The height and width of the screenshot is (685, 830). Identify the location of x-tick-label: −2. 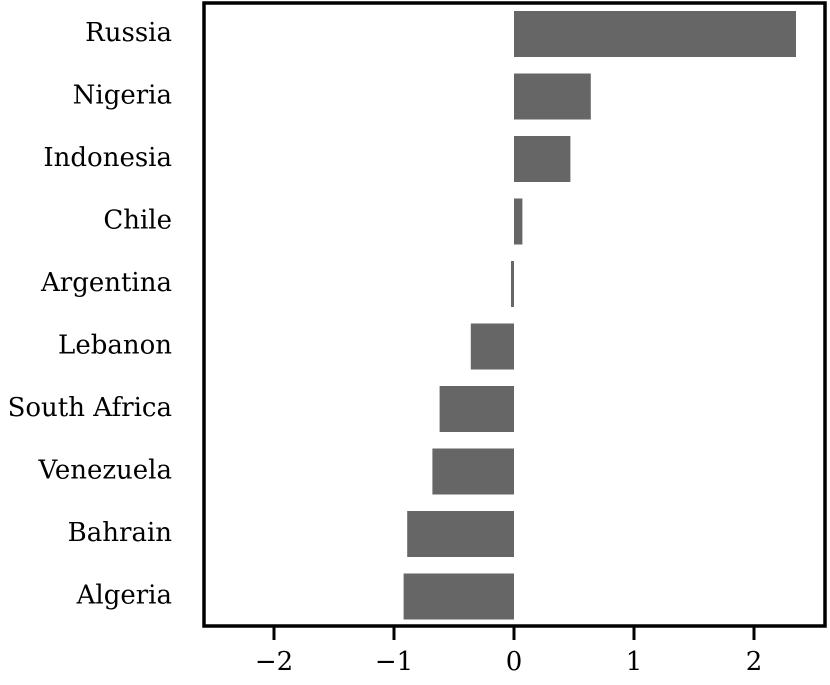
(274, 662).